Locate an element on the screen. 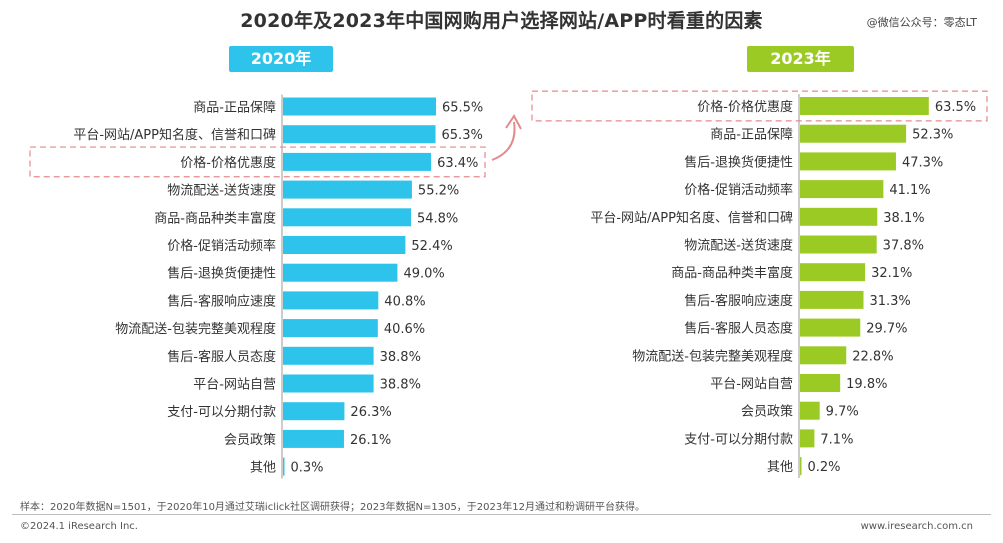 This screenshot has height=543, width=1003. value-label: 52.4% is located at coordinates (431, 246).